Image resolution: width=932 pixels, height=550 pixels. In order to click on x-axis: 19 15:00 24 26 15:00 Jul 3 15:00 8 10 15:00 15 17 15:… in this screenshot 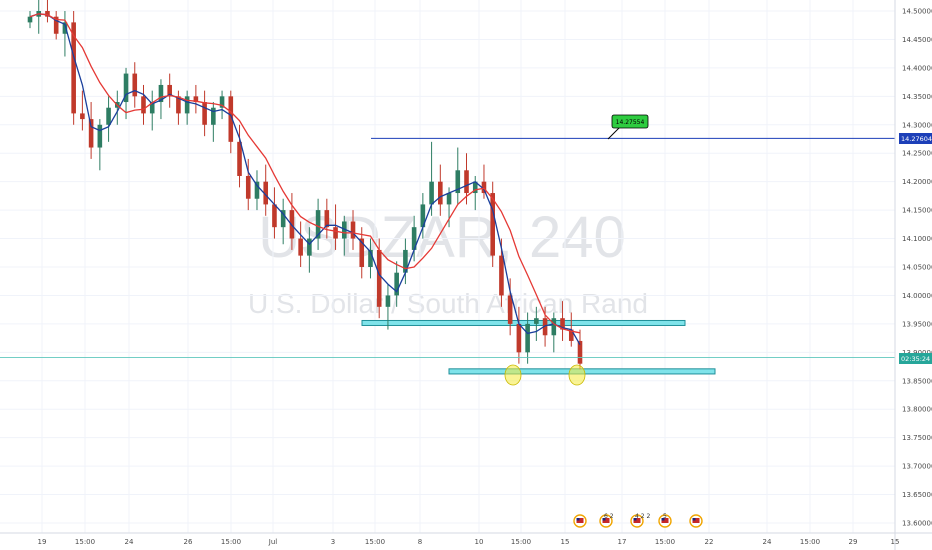, I will do `click(466, 539)`.